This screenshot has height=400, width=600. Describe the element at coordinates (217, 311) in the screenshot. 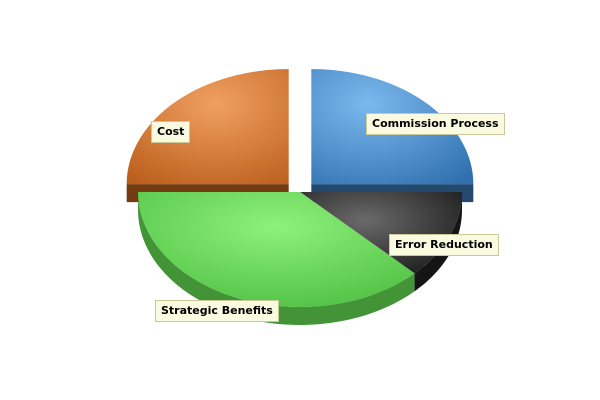

I see `slice-label-strategic-benefits: Strategic Benefits` at that location.